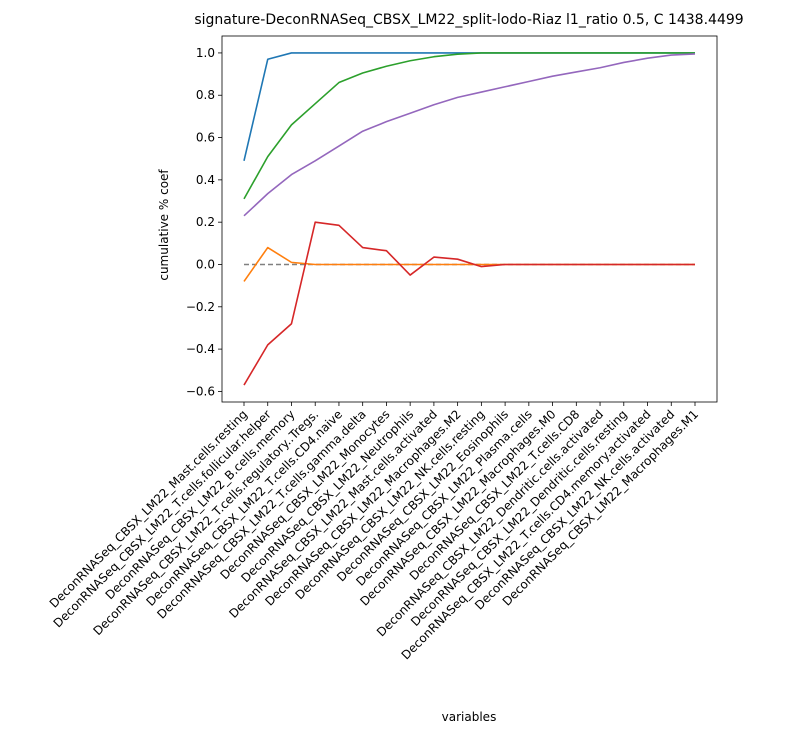 Image resolution: width=804 pixels, height=735 pixels. What do you see at coordinates (200, 391) in the screenshot?
I see `y-tick-label: −0.6` at bounding box center [200, 391].